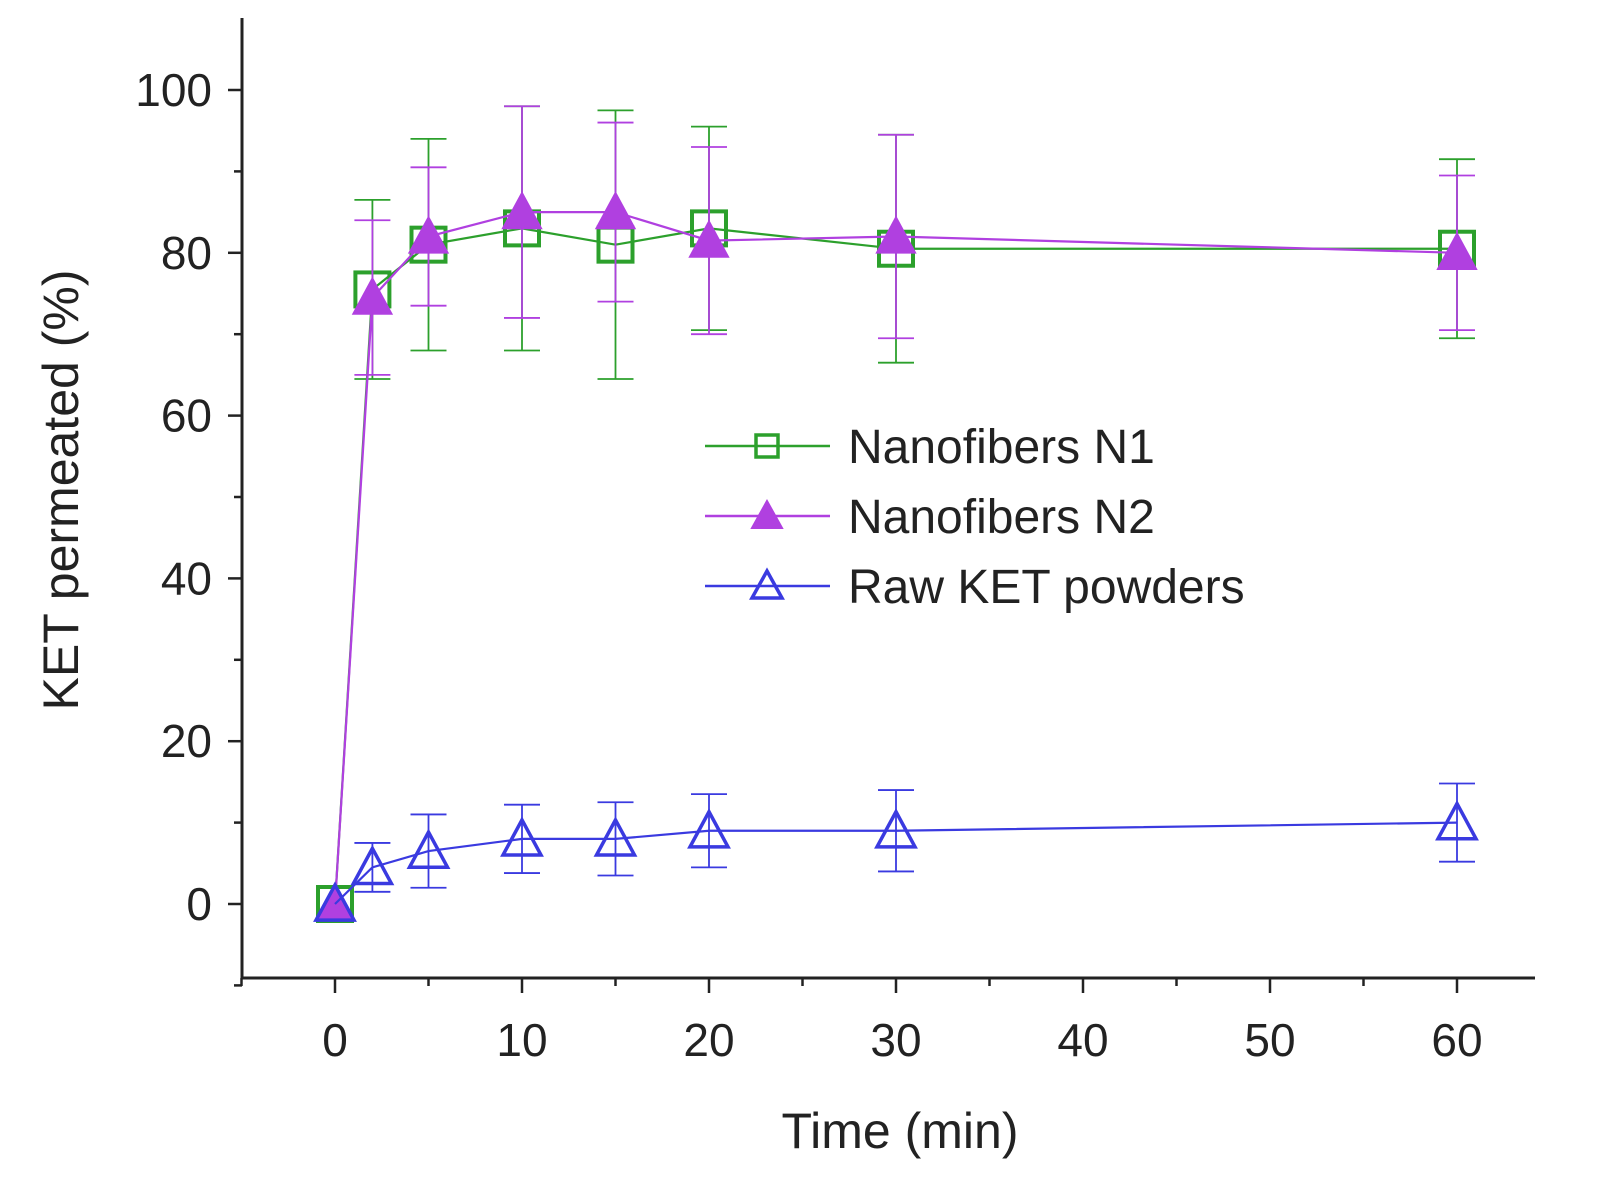  What do you see at coordinates (188, 525) in the screenshot?
I see `y-ticks: 0 20 40 60 80 100` at bounding box center [188, 525].